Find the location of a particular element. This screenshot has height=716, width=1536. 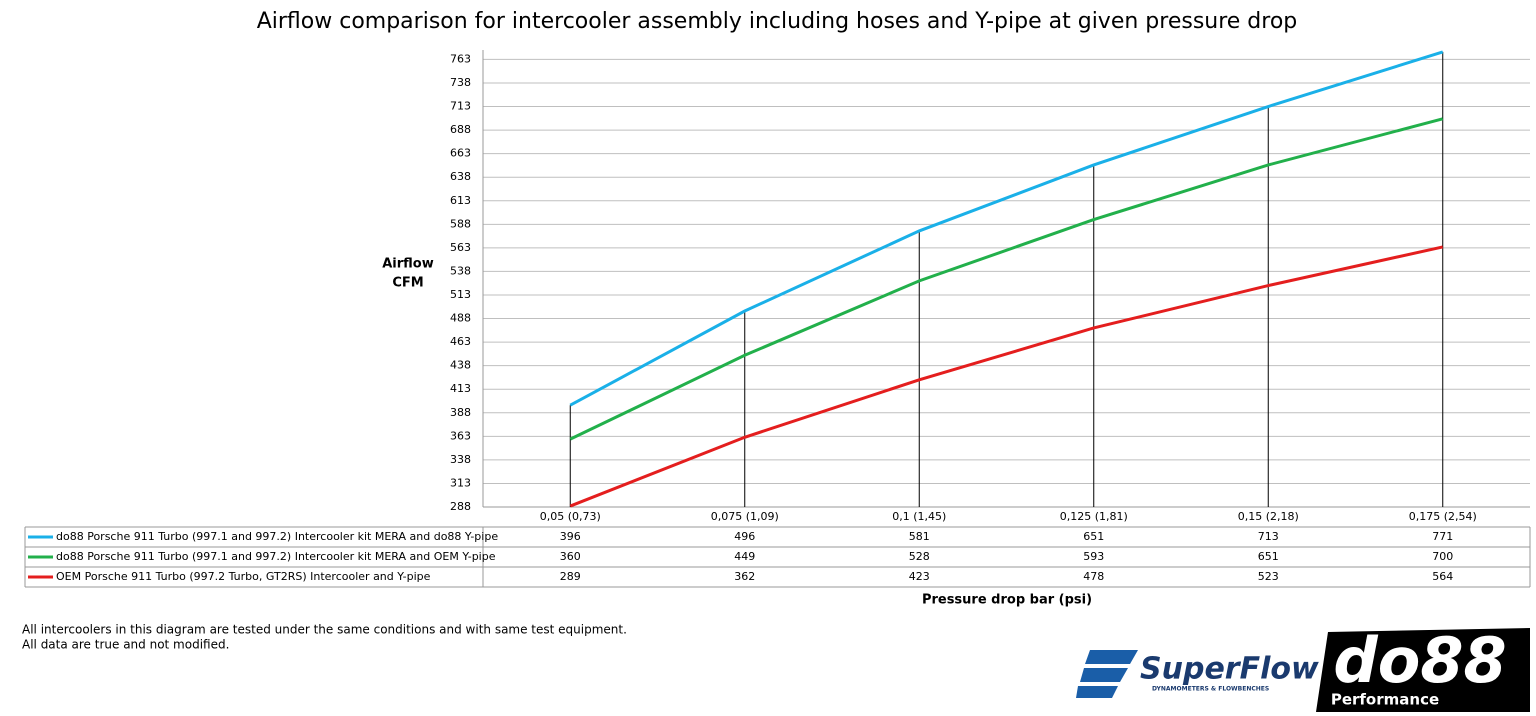

y-tick-label: 738 is located at coordinates (460, 82).